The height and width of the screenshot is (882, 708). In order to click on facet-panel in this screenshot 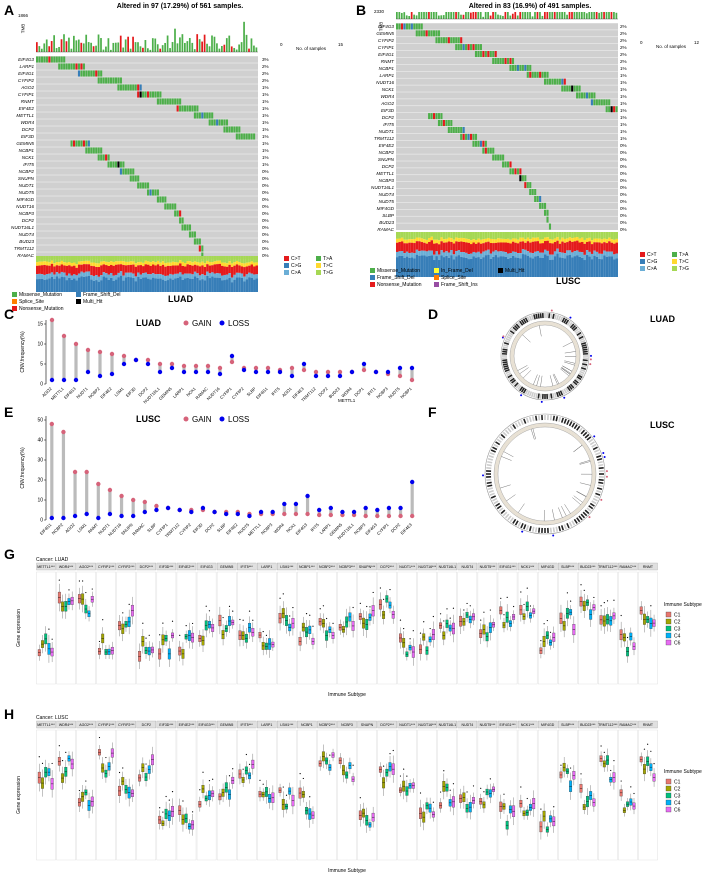, I will do `click(46, 795)`.